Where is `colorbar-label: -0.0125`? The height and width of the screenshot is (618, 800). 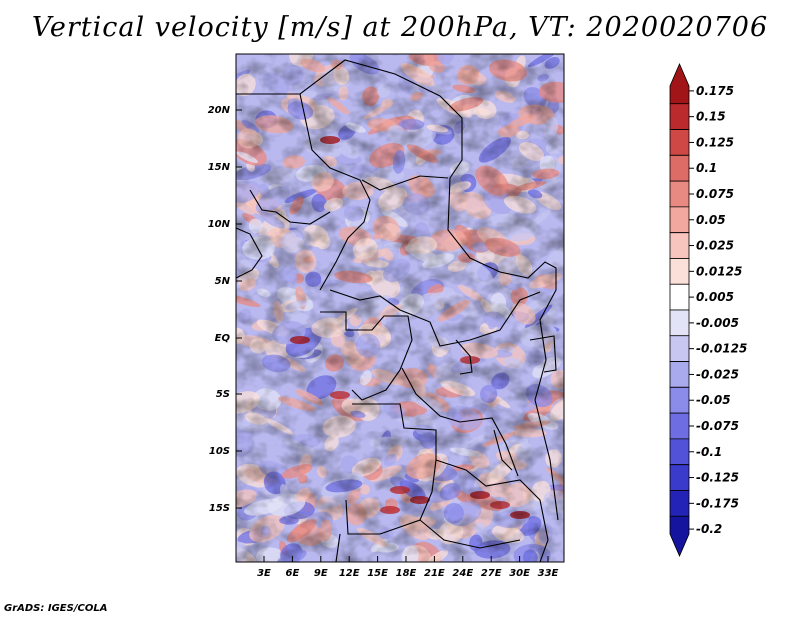
colorbar-label: -0.0125 is located at coordinates (721, 349).